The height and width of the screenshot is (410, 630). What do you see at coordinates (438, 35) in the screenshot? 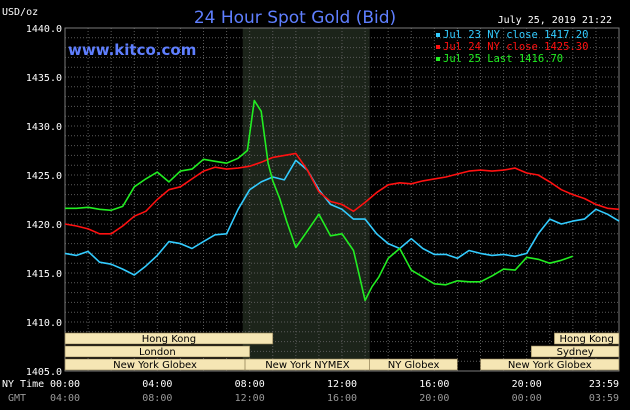
I see `legend-swatch-jul23` at bounding box center [438, 35].